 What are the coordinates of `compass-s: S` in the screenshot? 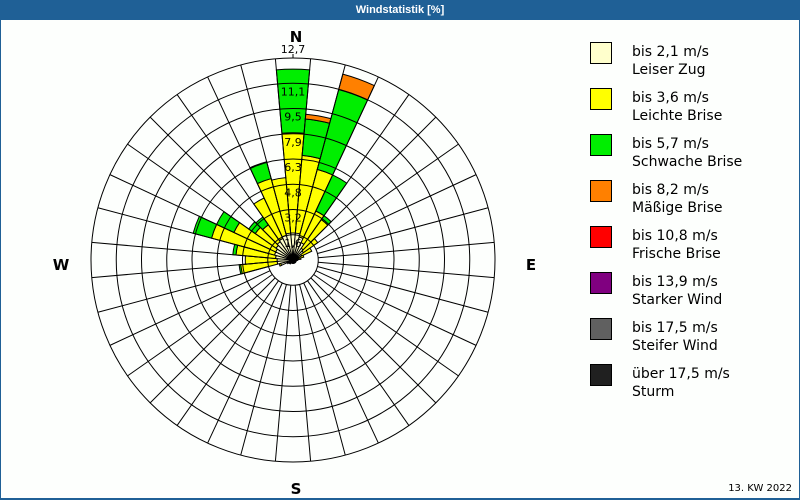 It's located at (296, 489).